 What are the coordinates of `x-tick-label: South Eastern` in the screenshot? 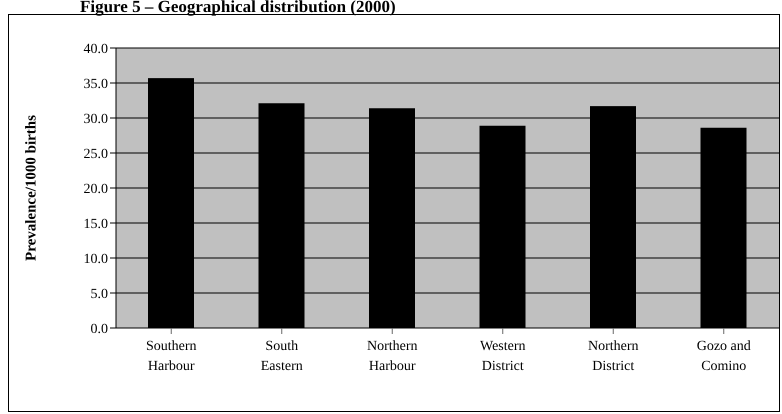 It's located at (281, 356).